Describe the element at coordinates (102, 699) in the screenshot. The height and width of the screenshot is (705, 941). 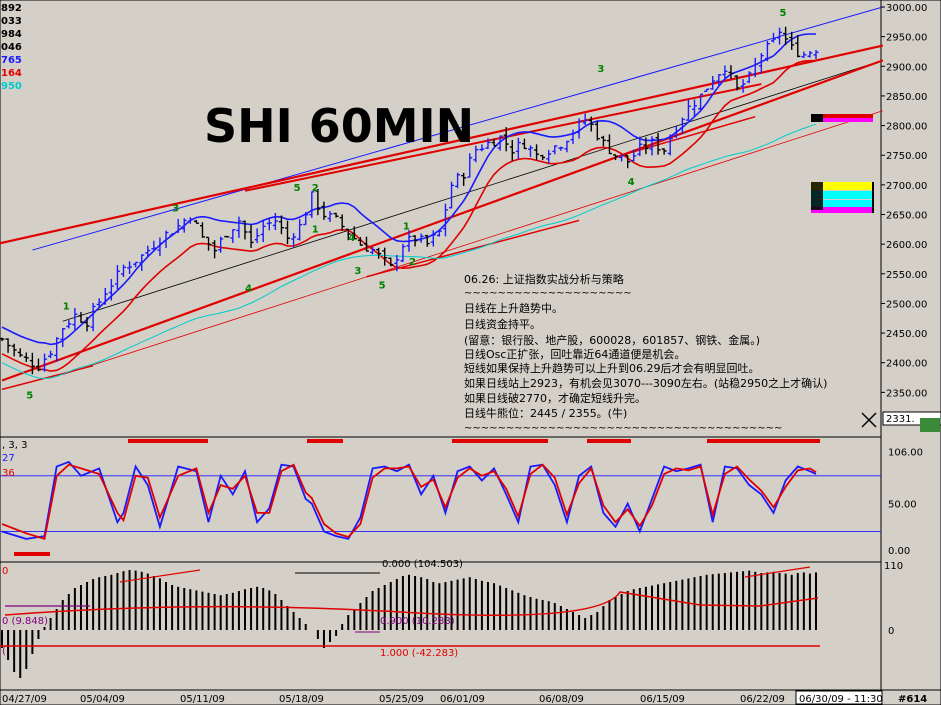
I see `x-tick-label: 05/04/09` at that location.